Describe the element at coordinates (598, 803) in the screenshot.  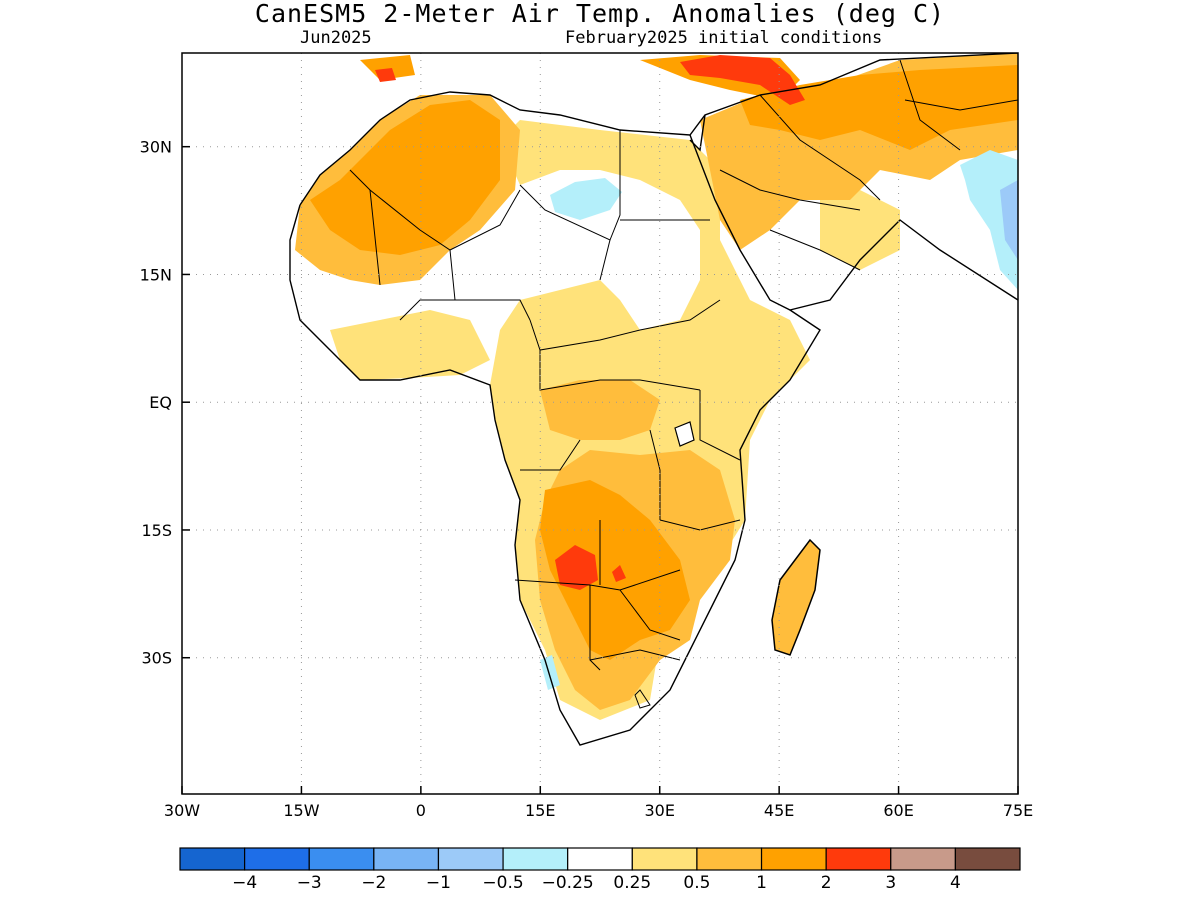
I see `longitude-axis: 30W 15W 0 15E 30E 45E 60E 75E` at that location.